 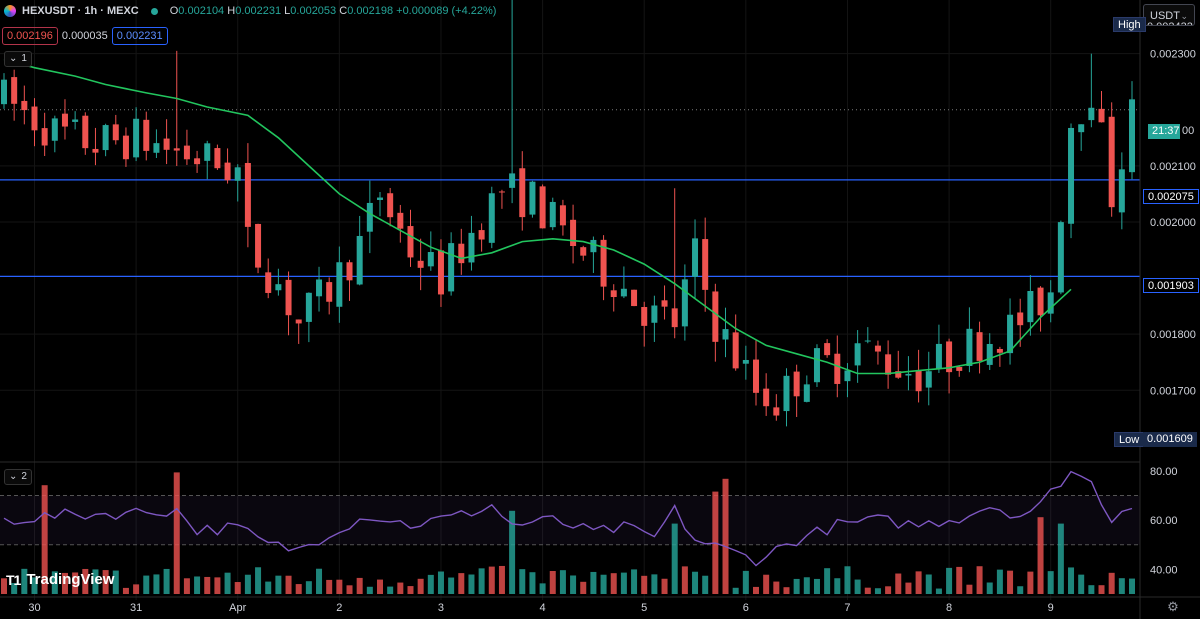 What do you see at coordinates (30, 36) in the screenshot?
I see `sell-price: 0.002196` at bounding box center [30, 36].